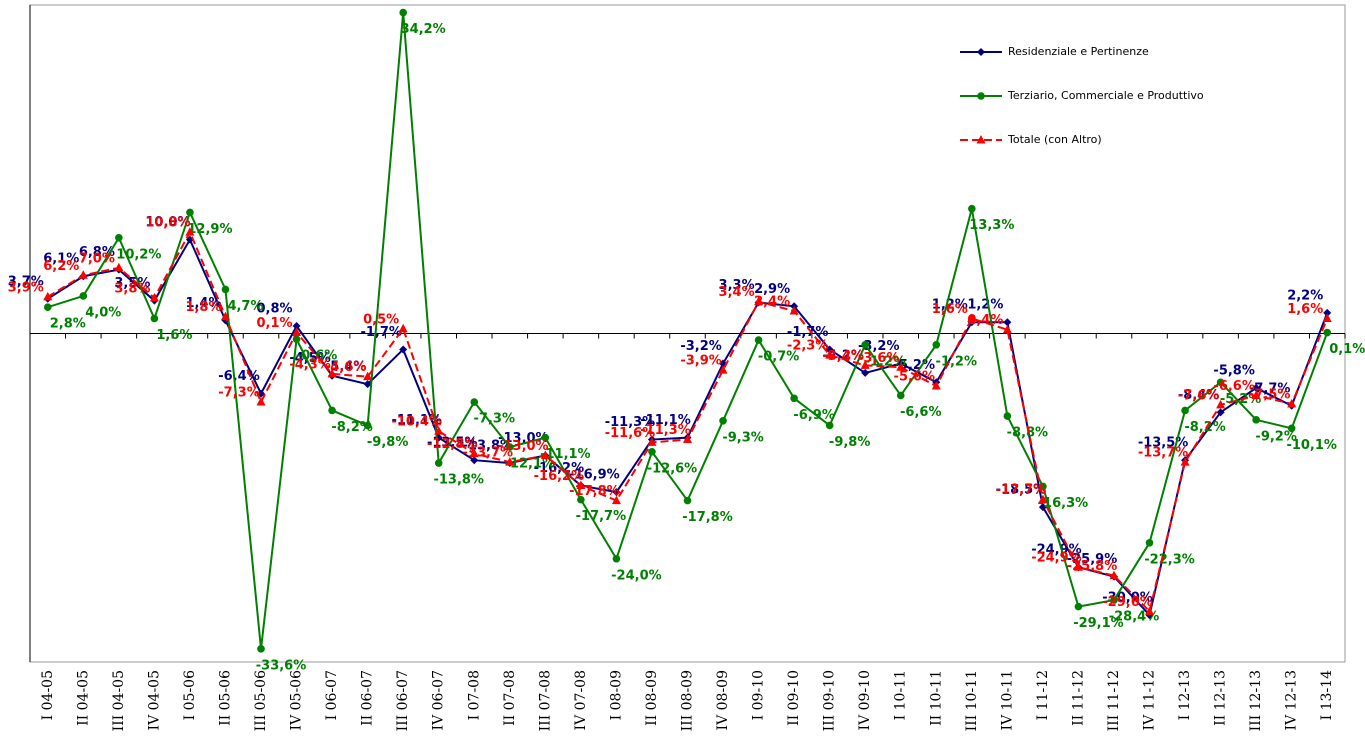 The image size is (1365, 748). Describe the element at coordinates (97, 258) in the screenshot. I see `value-label: 7,0%` at that location.